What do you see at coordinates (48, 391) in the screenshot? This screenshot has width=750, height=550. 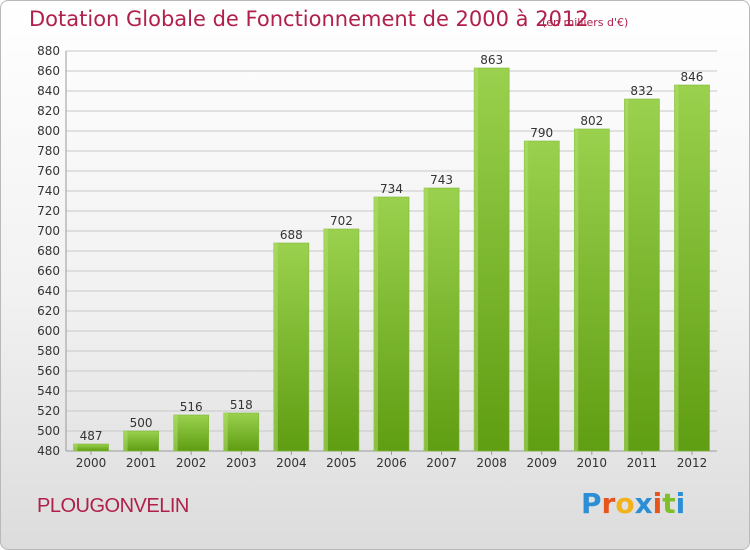 I see `y-tick-label: 540` at bounding box center [48, 391].